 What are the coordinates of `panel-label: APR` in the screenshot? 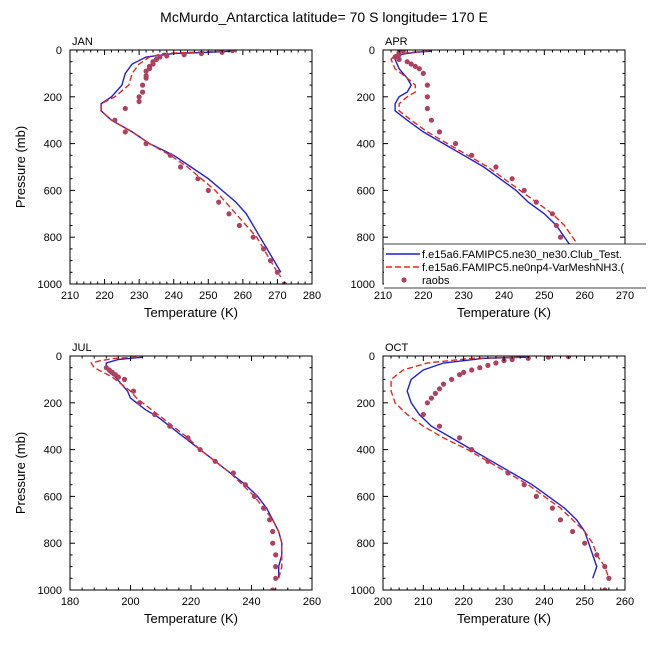 It's located at (396, 42).